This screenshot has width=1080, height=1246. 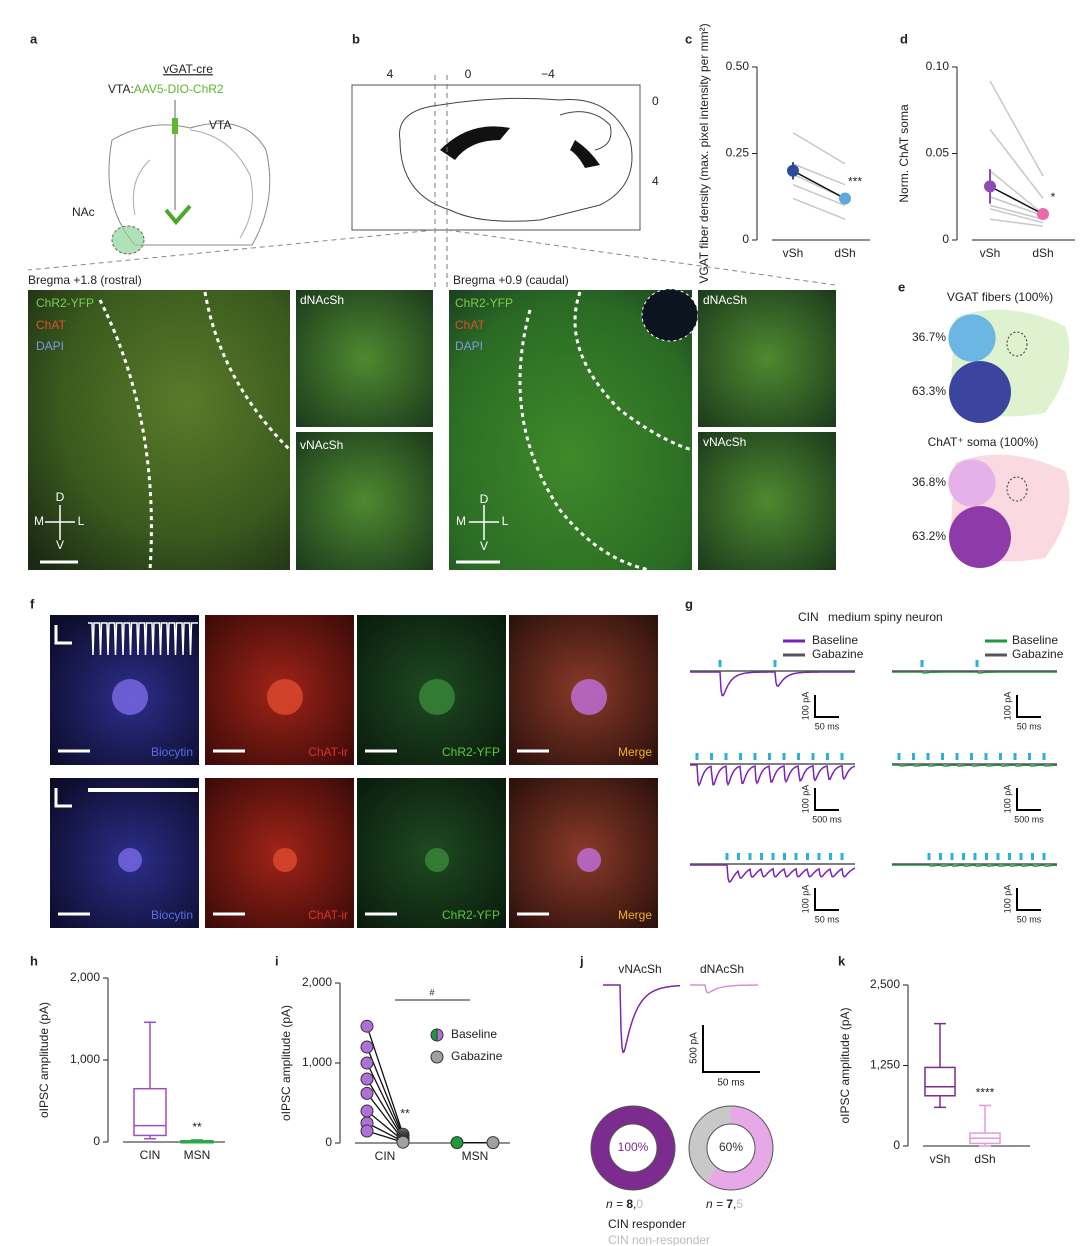 I want to click on panel-label: h, so click(x=34, y=960).